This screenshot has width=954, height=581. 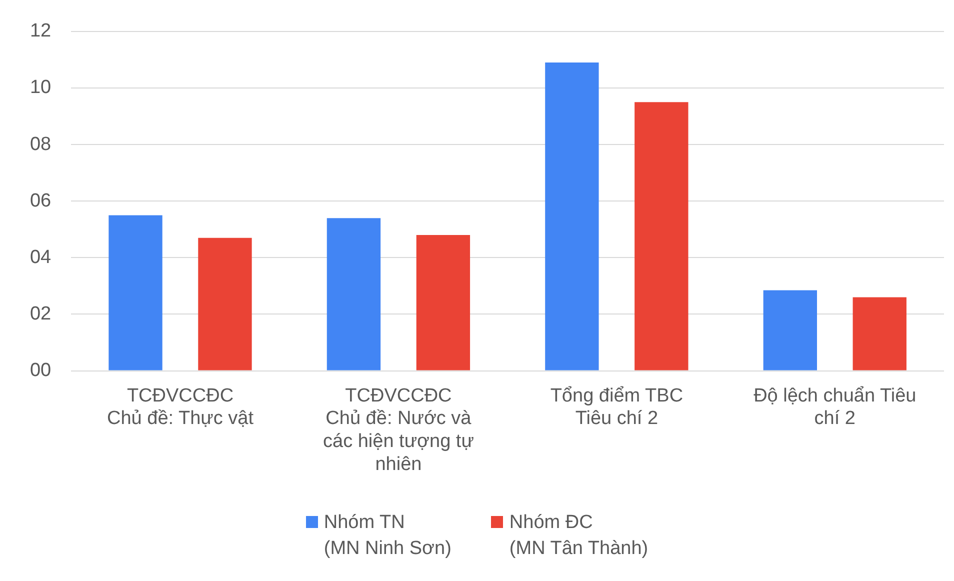 I want to click on x-tick-label: Độ lệch chuẩn Tiêu chí 2, so click(x=835, y=407).